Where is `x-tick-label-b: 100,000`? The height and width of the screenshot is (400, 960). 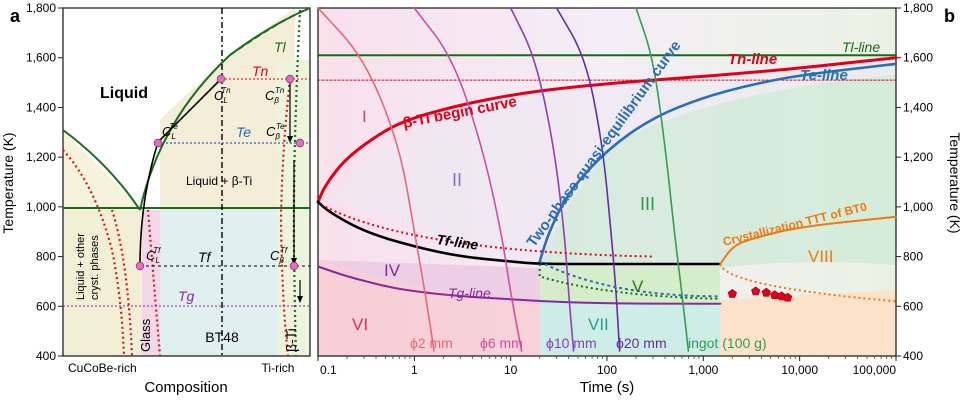 x-tick-label-b: 100,000 is located at coordinates (875, 370).